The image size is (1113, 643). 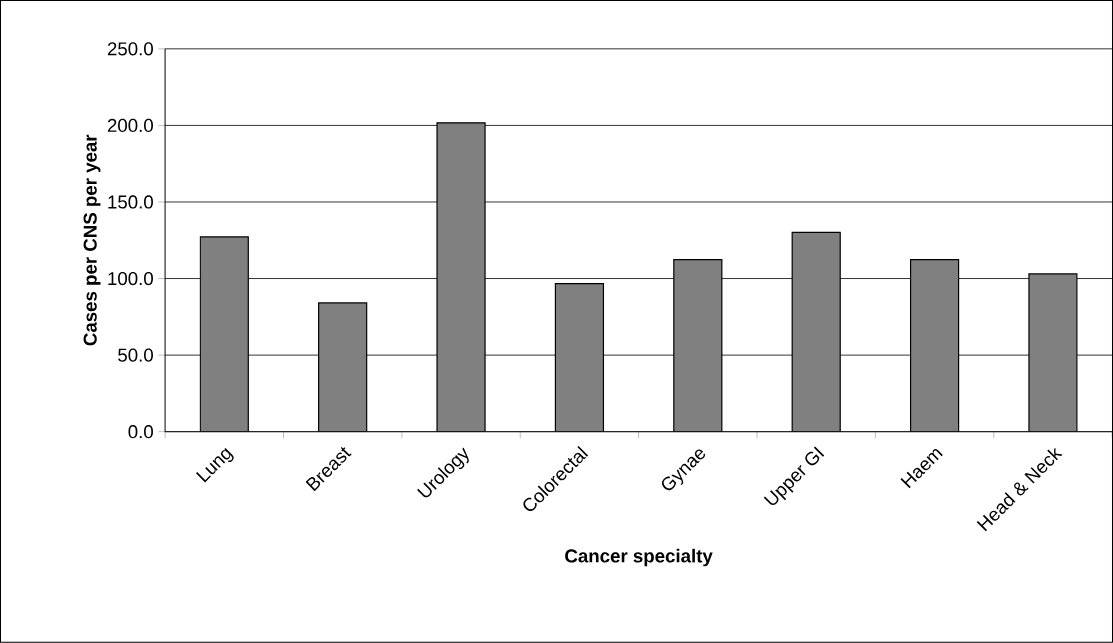 I want to click on y-tick-label: 200.0, so click(x=130, y=125).